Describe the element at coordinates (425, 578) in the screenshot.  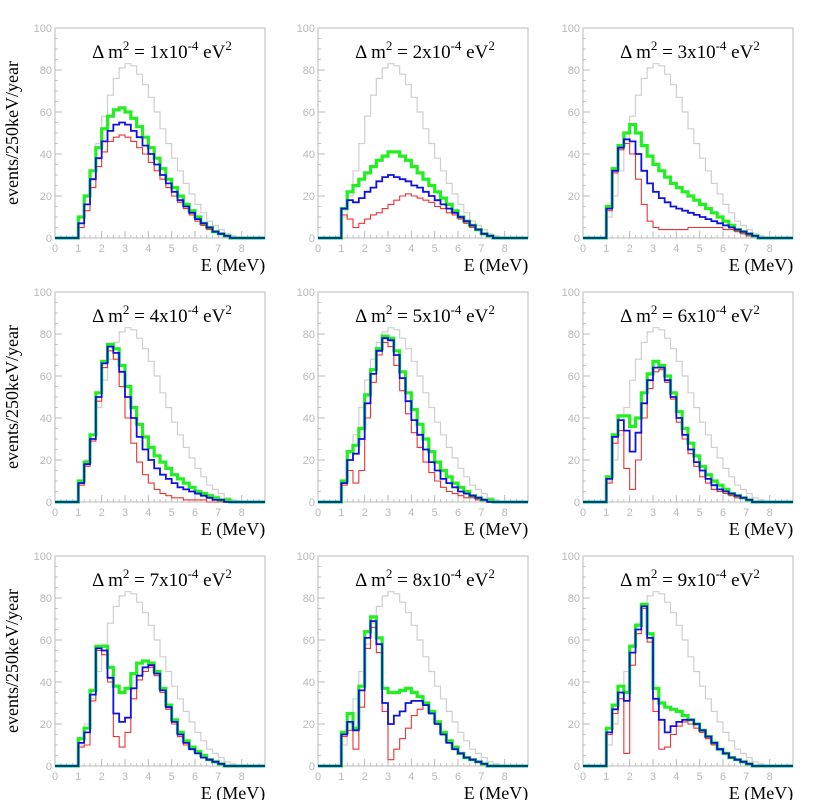
I see `panel-title: Δ m2 = 8x10-4 eV2` at that location.